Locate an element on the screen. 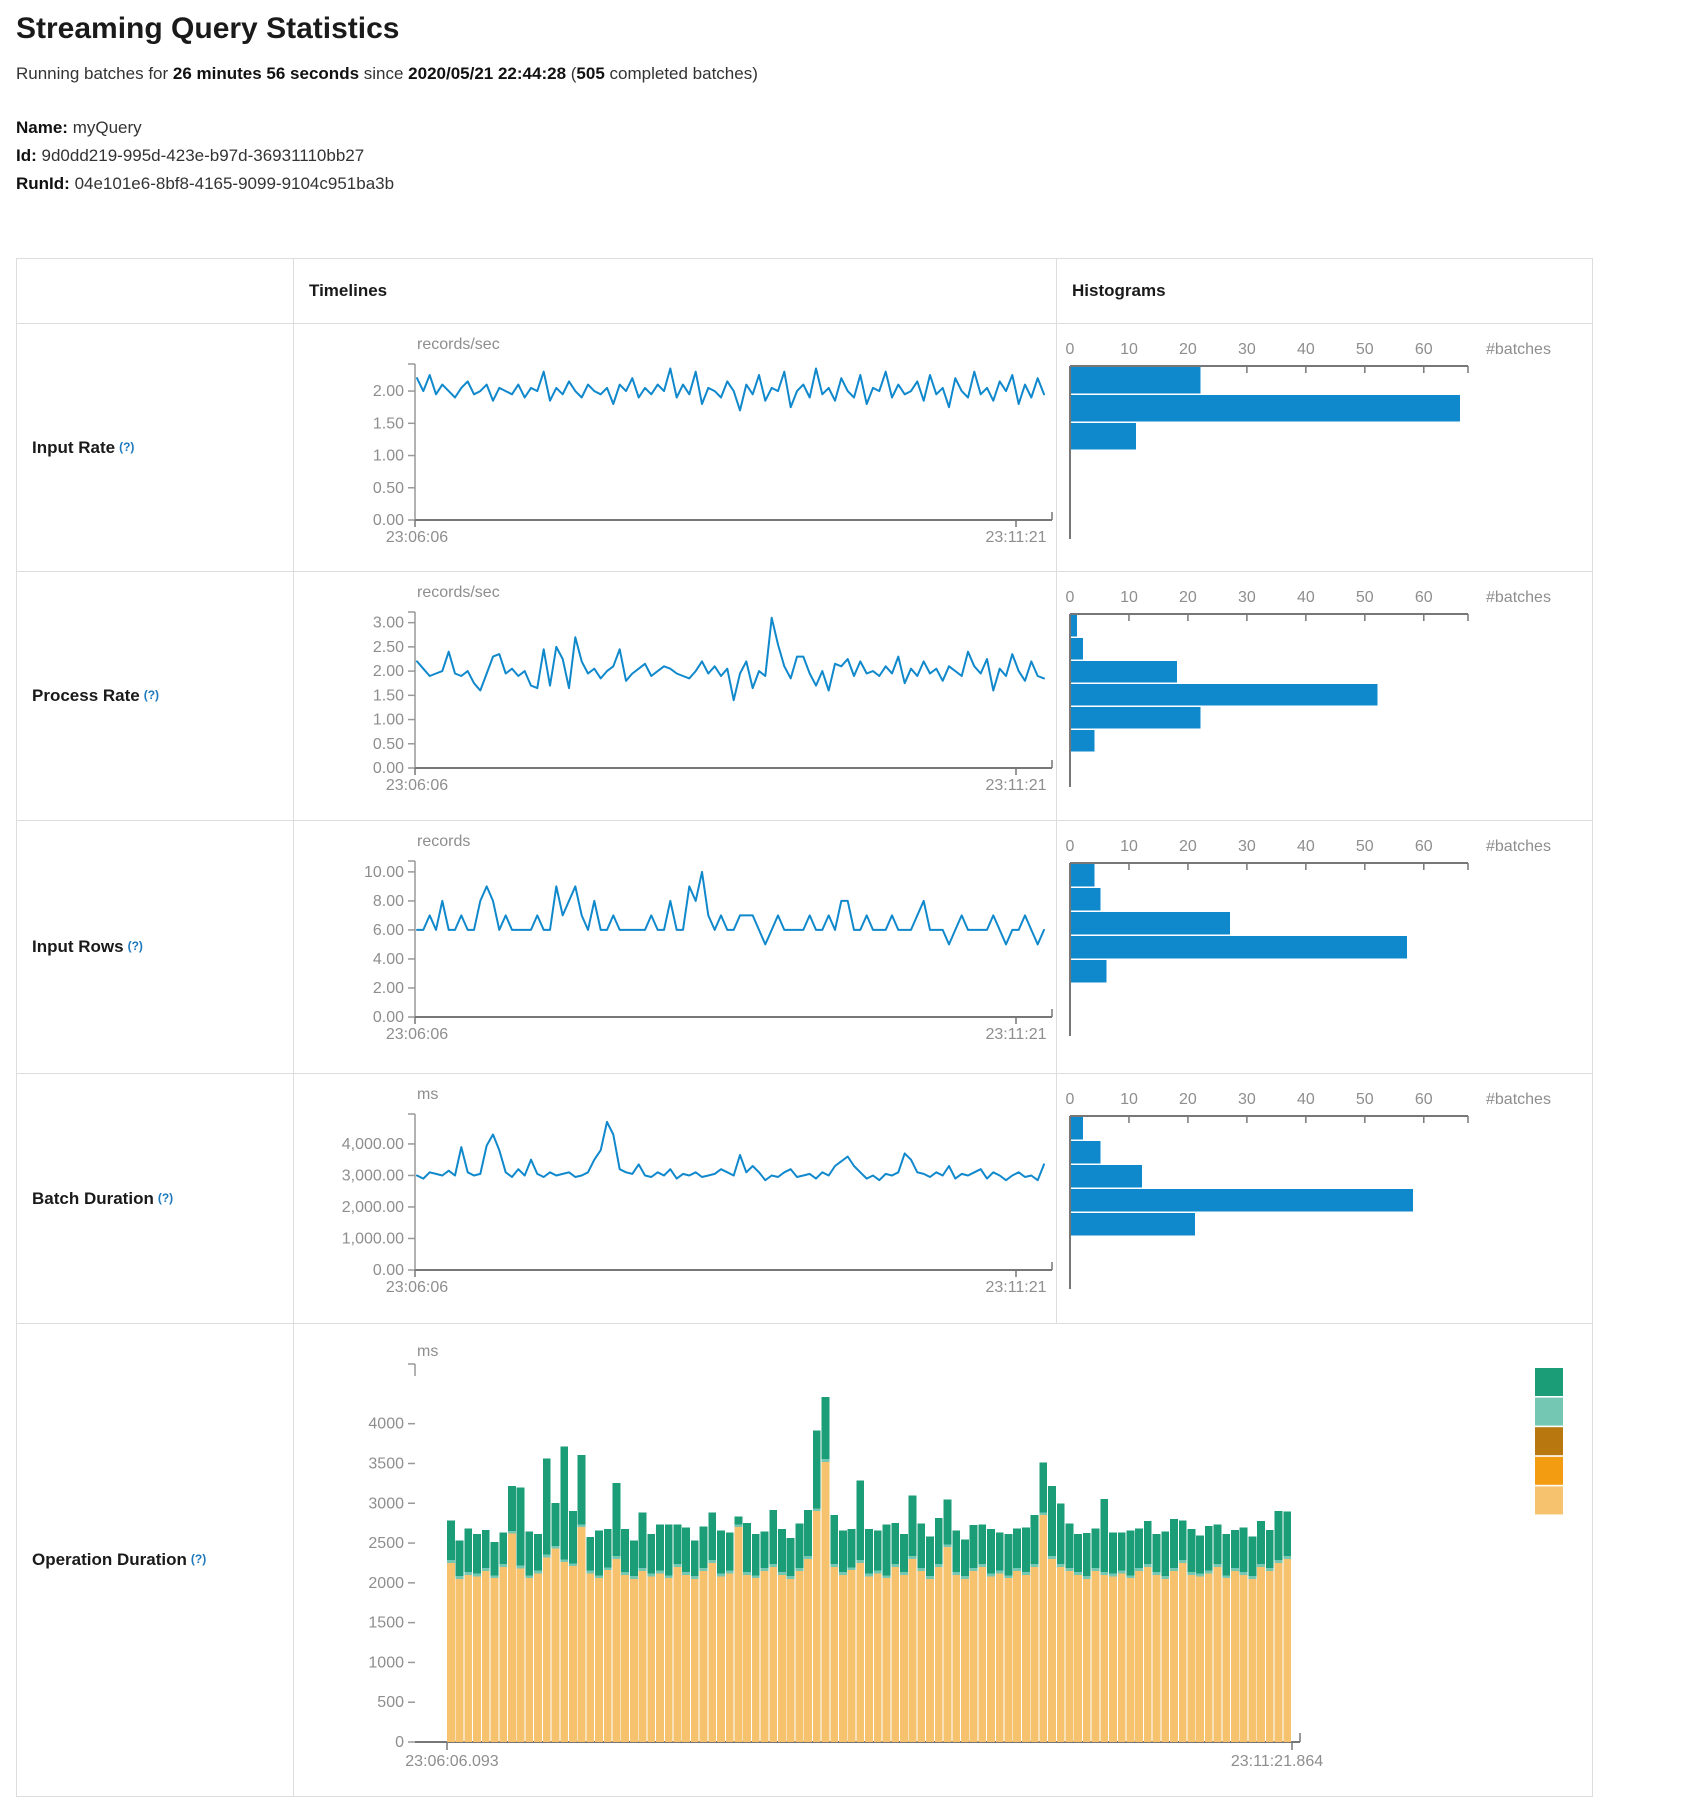 Image resolution: width=1693 pixels, height=1820 pixels. row-label-input-rows: Input Rows (?) is located at coordinates (155, 946).